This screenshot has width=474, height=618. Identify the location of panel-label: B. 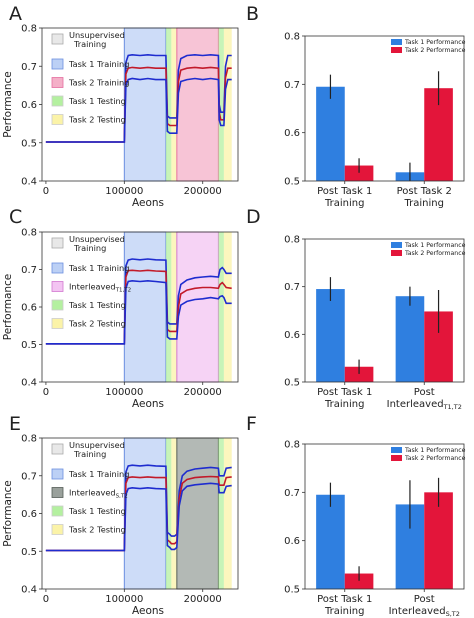
(252, 14).